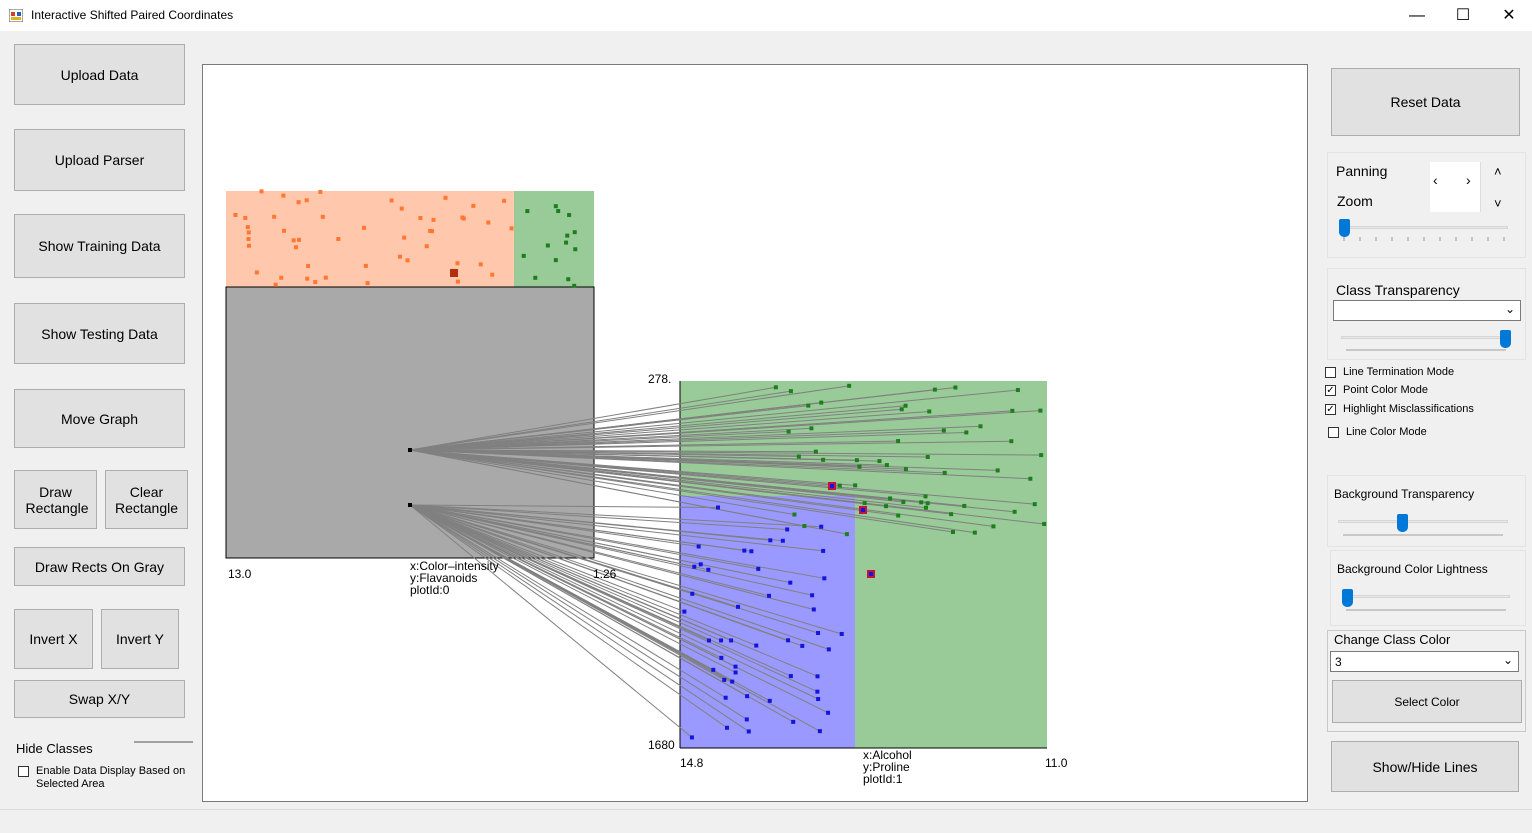 The height and width of the screenshot is (833, 1532). What do you see at coordinates (99, 74) in the screenshot?
I see `upload-data-button: Upload Data` at bounding box center [99, 74].